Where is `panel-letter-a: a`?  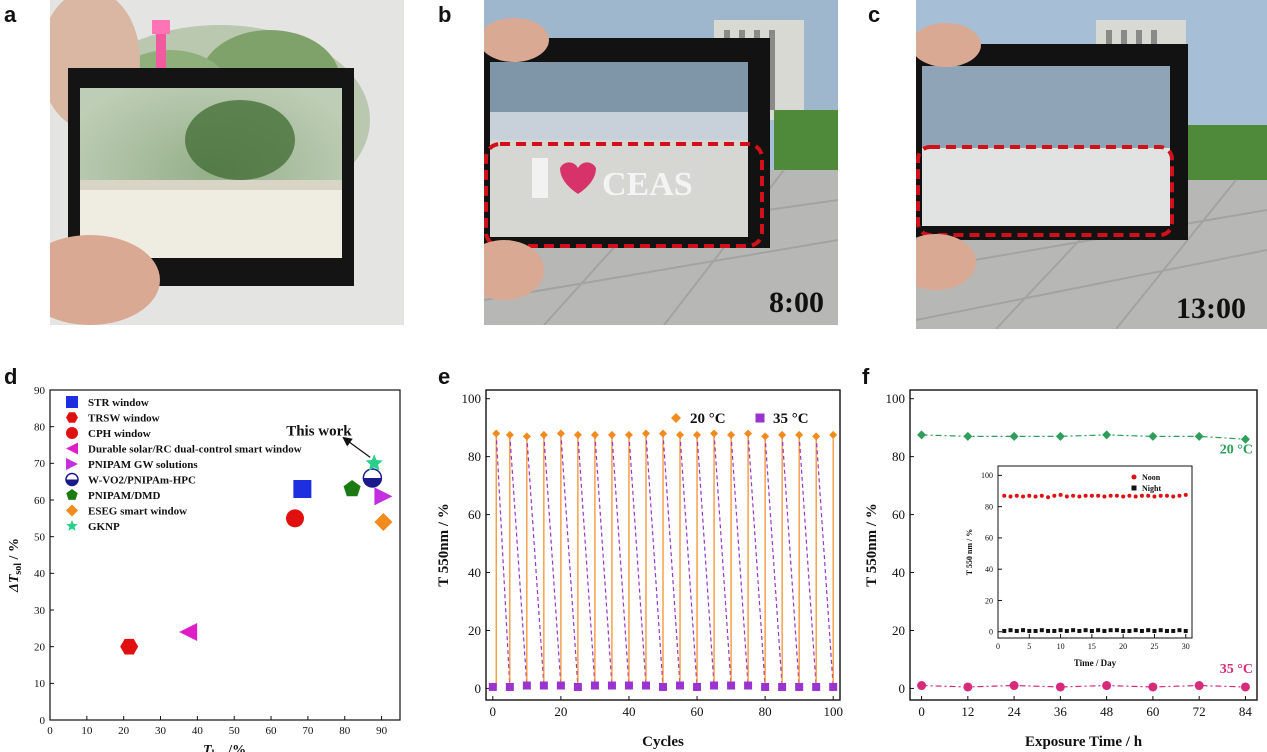
panel-letter-a: a is located at coordinates (10, 14).